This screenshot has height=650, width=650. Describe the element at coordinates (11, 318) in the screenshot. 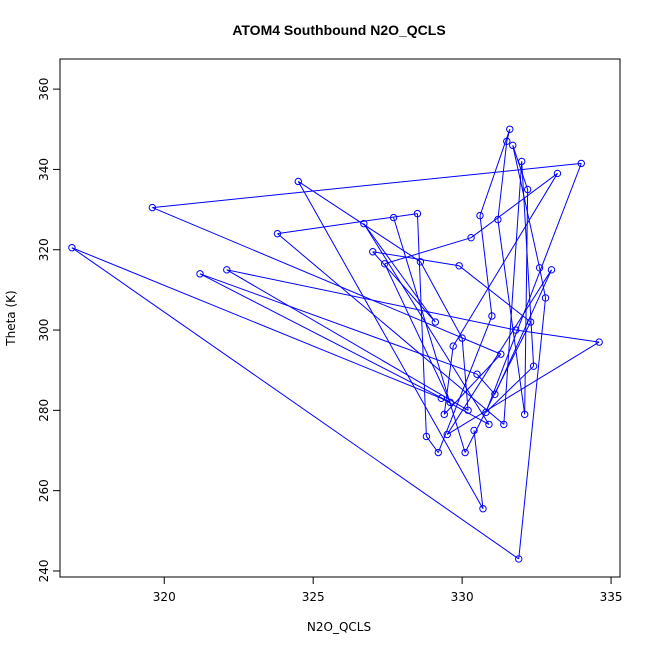

I see `y-axis-label: Theta (K)` at that location.